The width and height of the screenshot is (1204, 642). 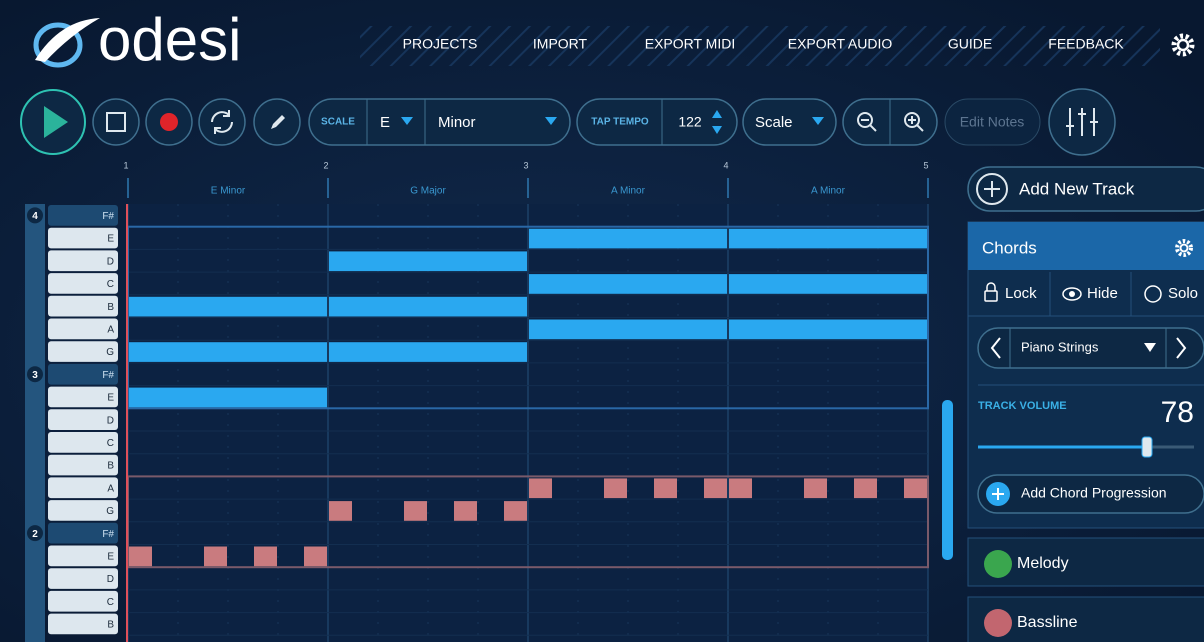 What do you see at coordinates (690, 122) in the screenshot?
I see `tempo-value: 122` at bounding box center [690, 122].